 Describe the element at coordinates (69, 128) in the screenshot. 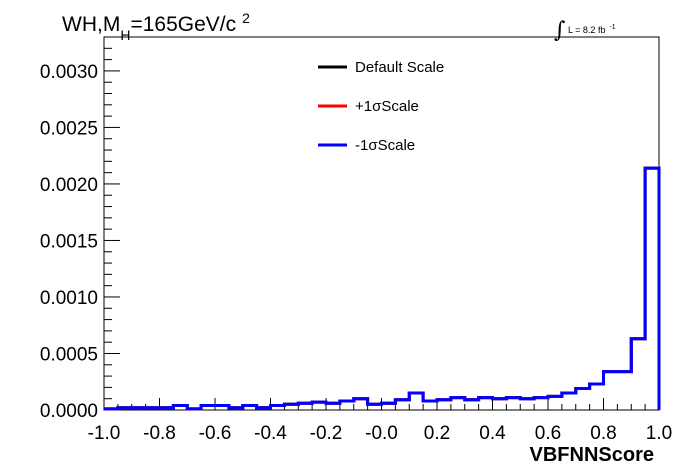

I see `y-tick-label: 0.0025` at that location.